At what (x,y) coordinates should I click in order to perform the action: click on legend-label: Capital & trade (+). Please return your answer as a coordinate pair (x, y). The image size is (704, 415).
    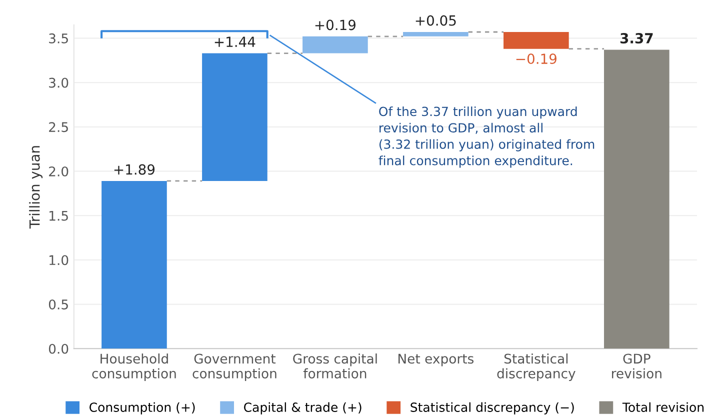
    Looking at the image, I should click on (303, 408).